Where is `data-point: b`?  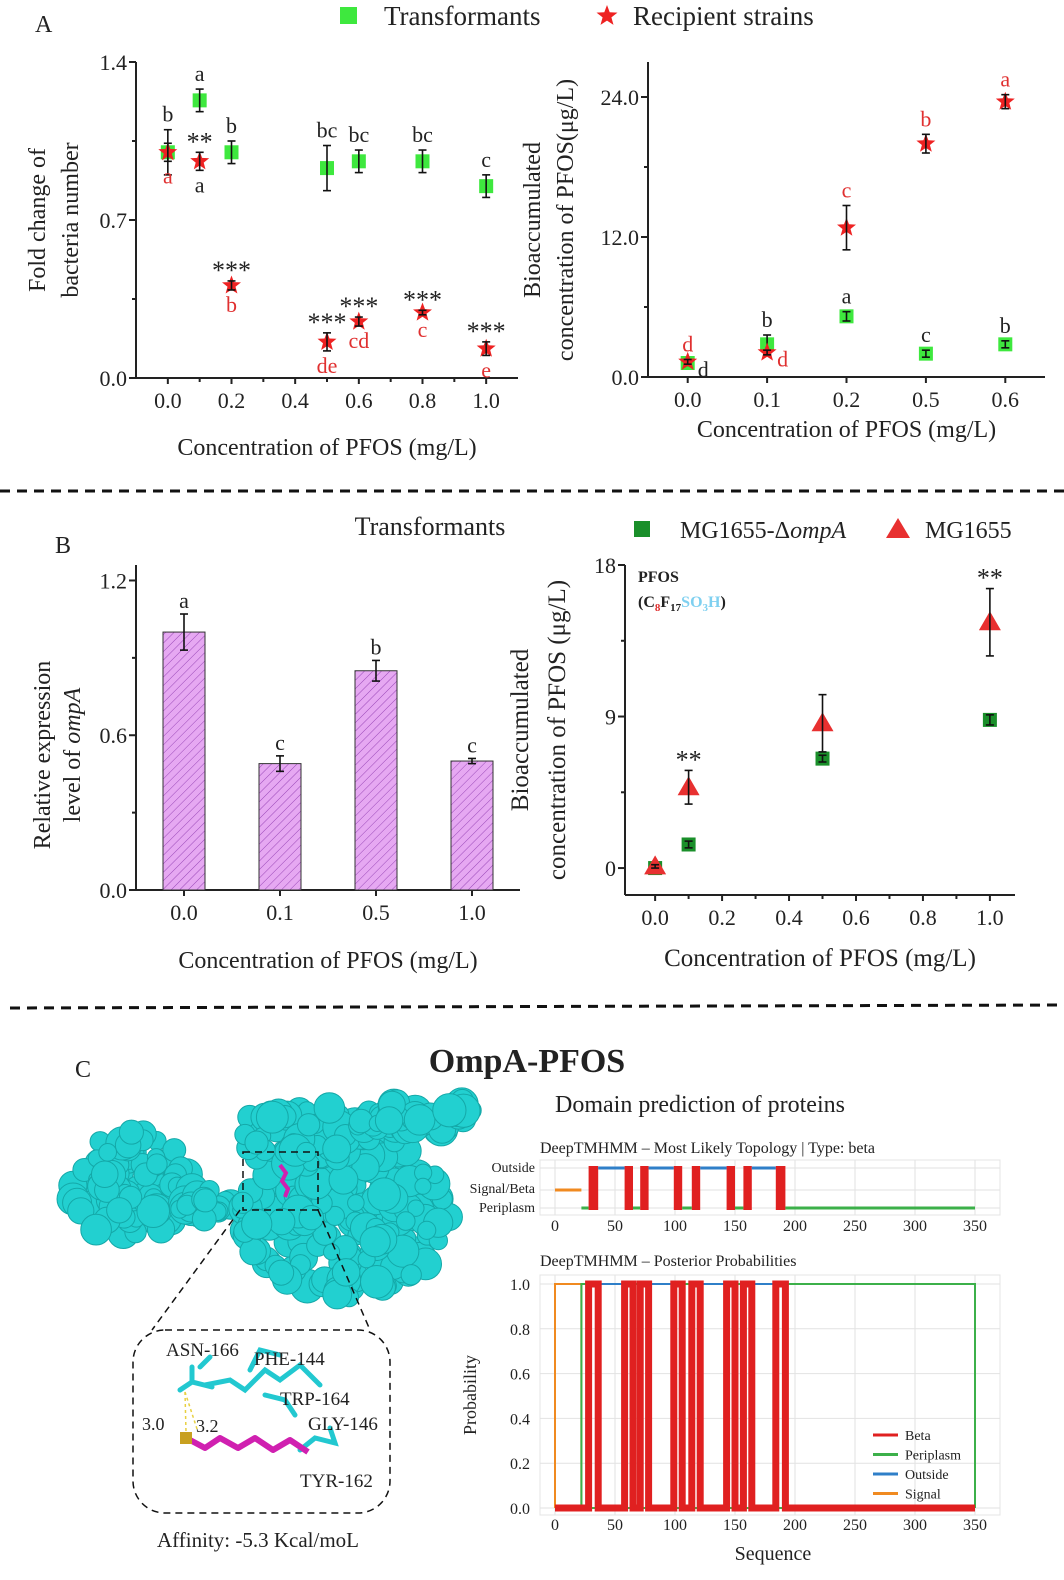 data-point: b is located at coordinates (231, 139).